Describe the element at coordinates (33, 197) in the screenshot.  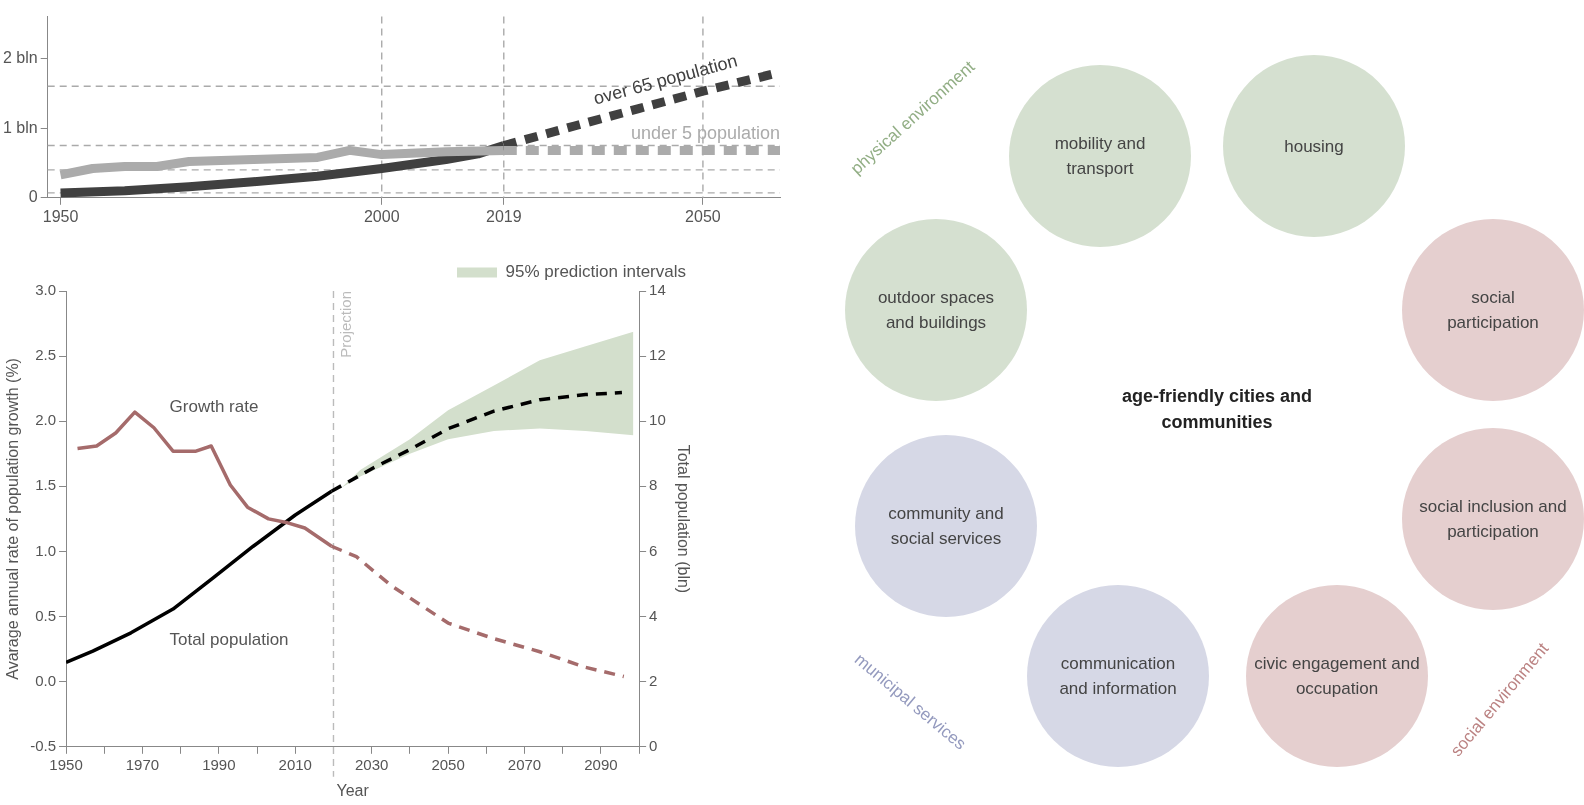
I see `y-tick-label: 0` at that location.